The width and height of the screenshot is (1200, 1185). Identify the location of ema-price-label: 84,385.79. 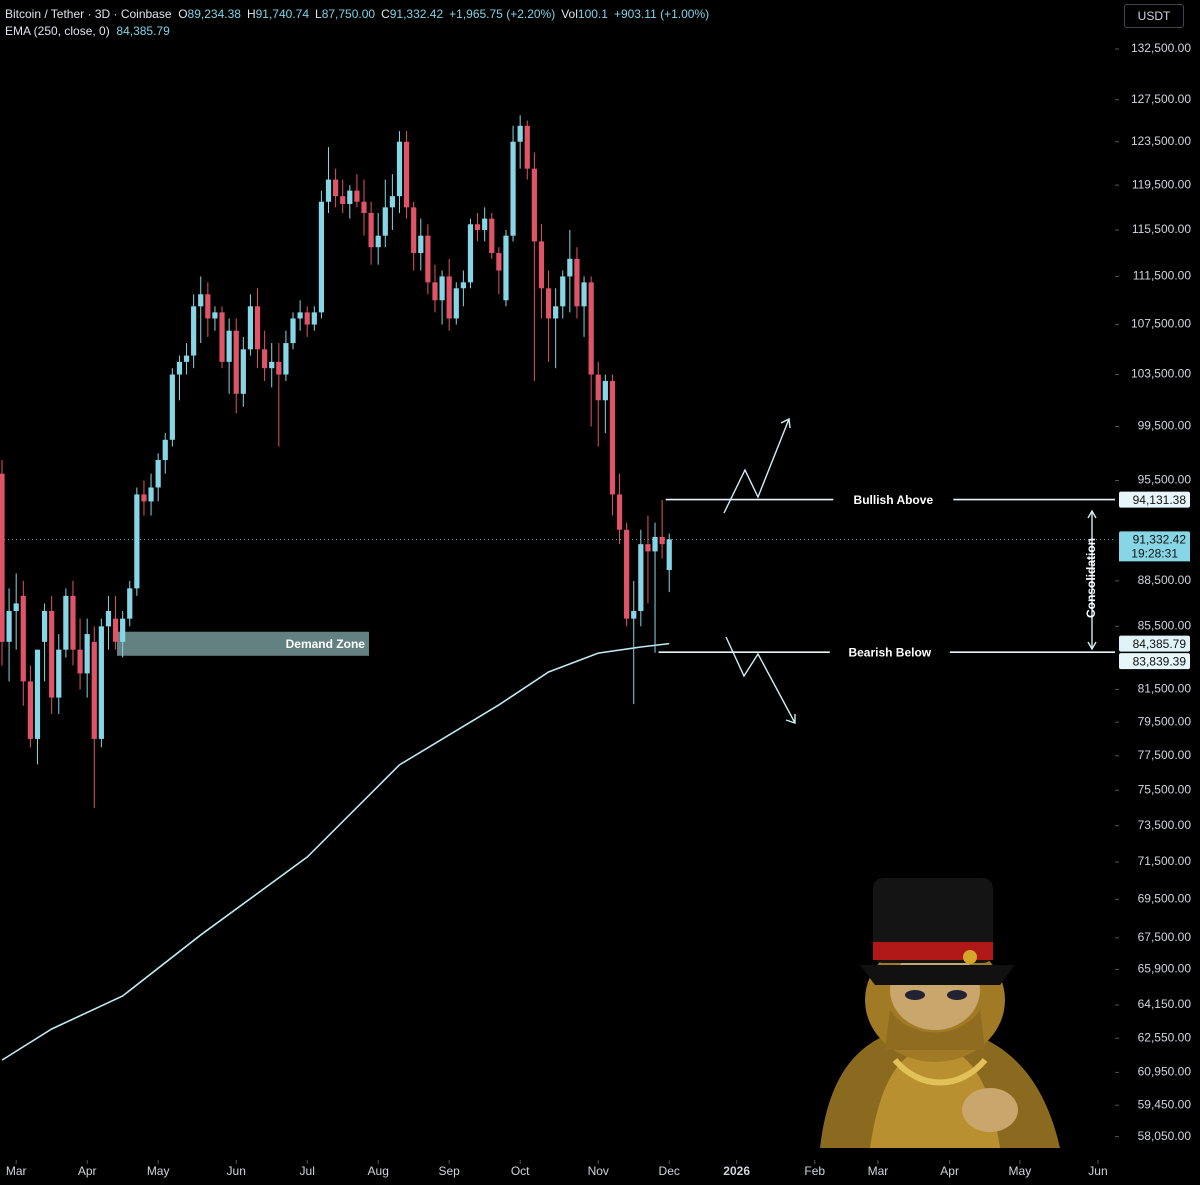
(1160, 644).